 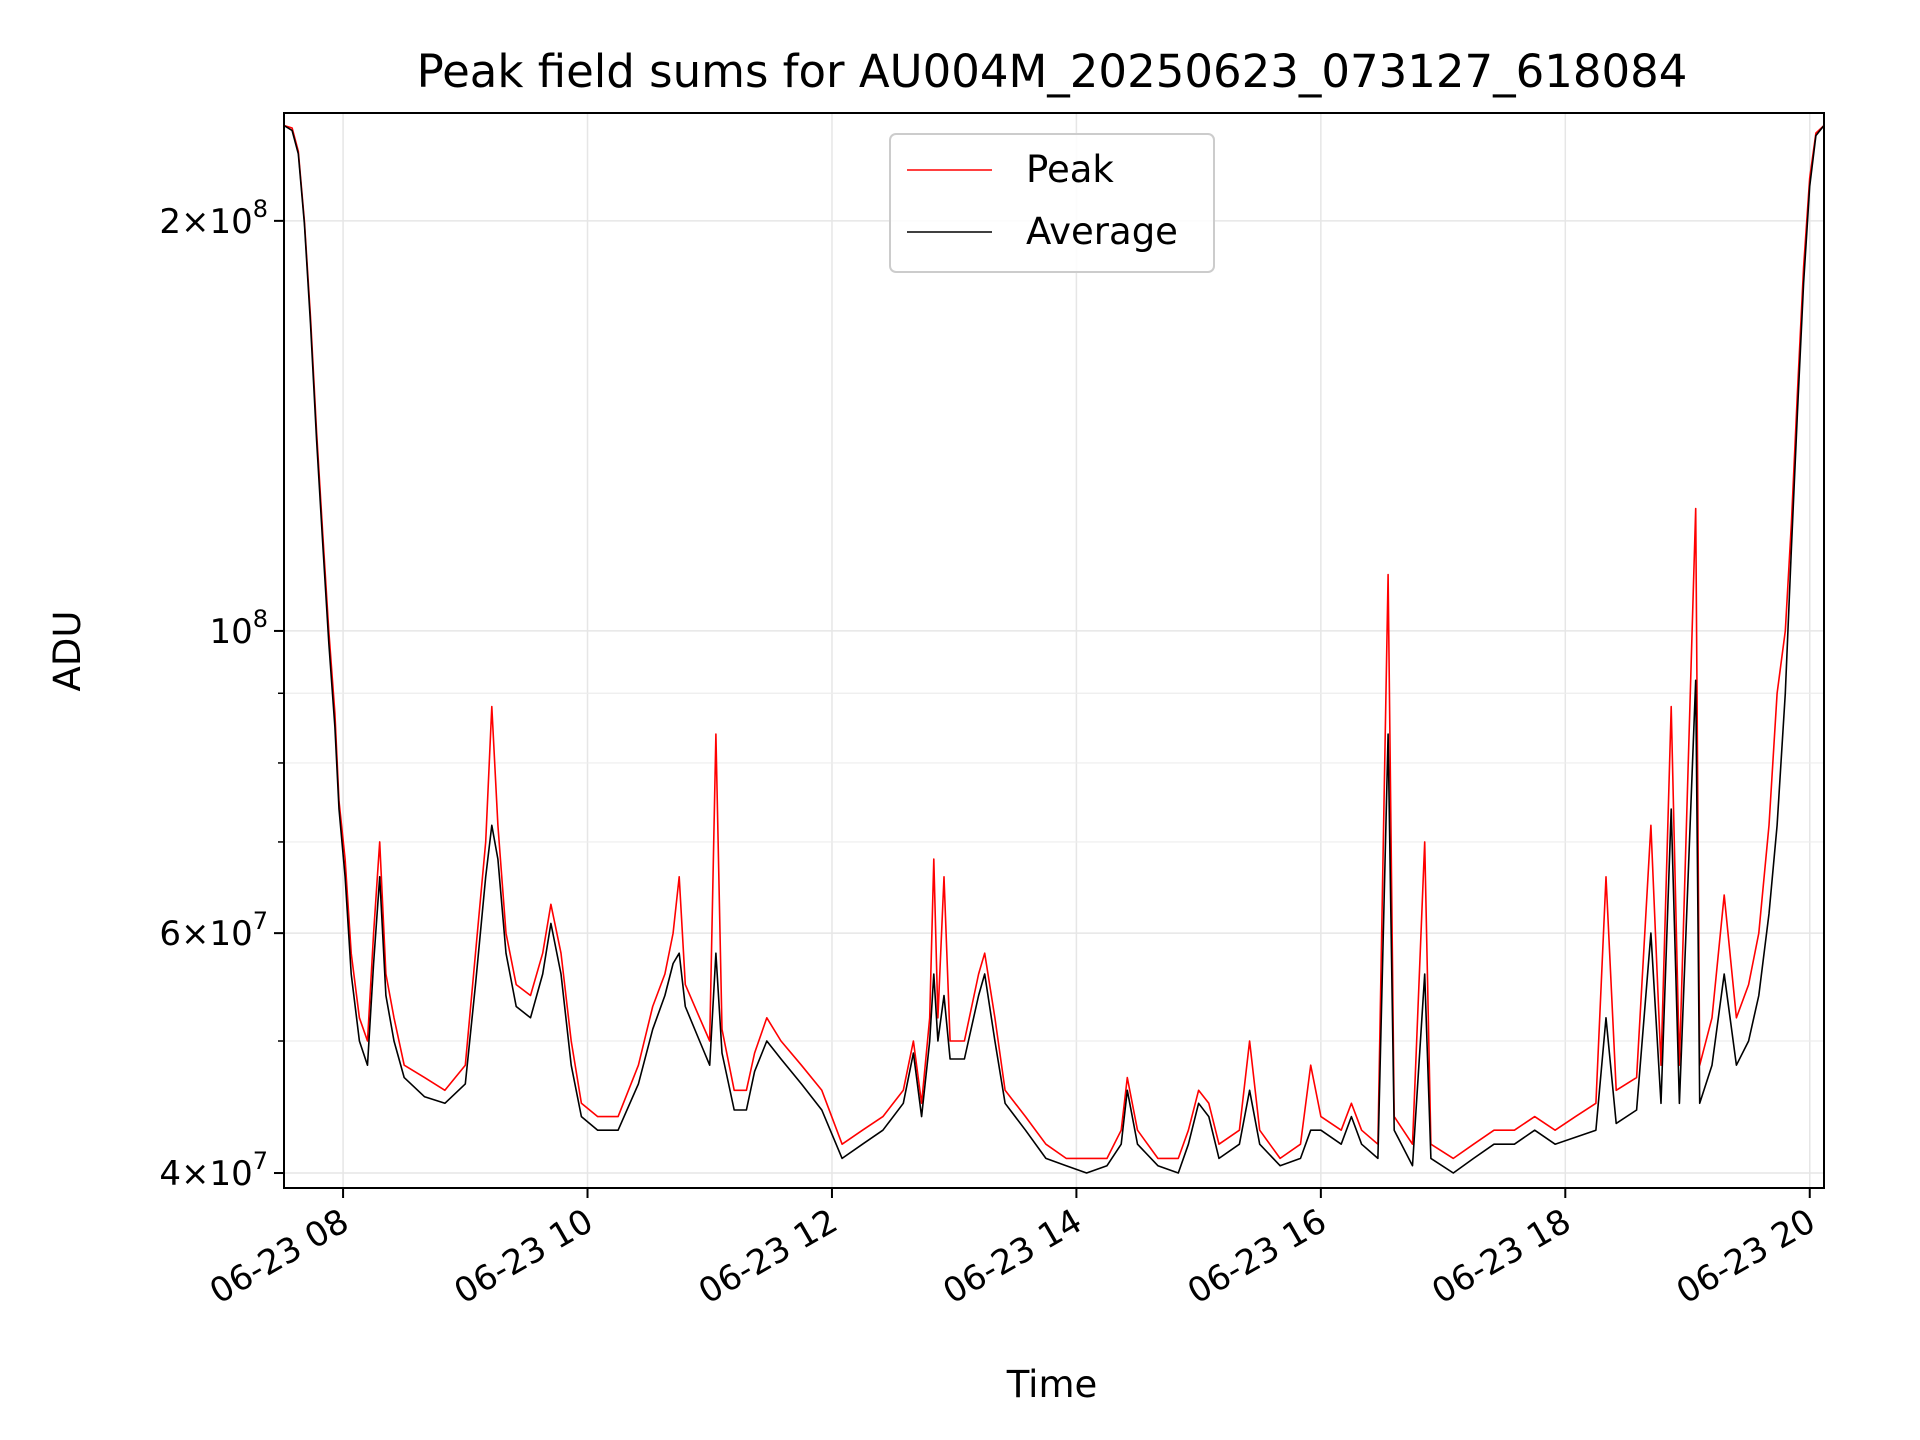 I want to click on legend: Peak Average, so click(x=1052, y=203).